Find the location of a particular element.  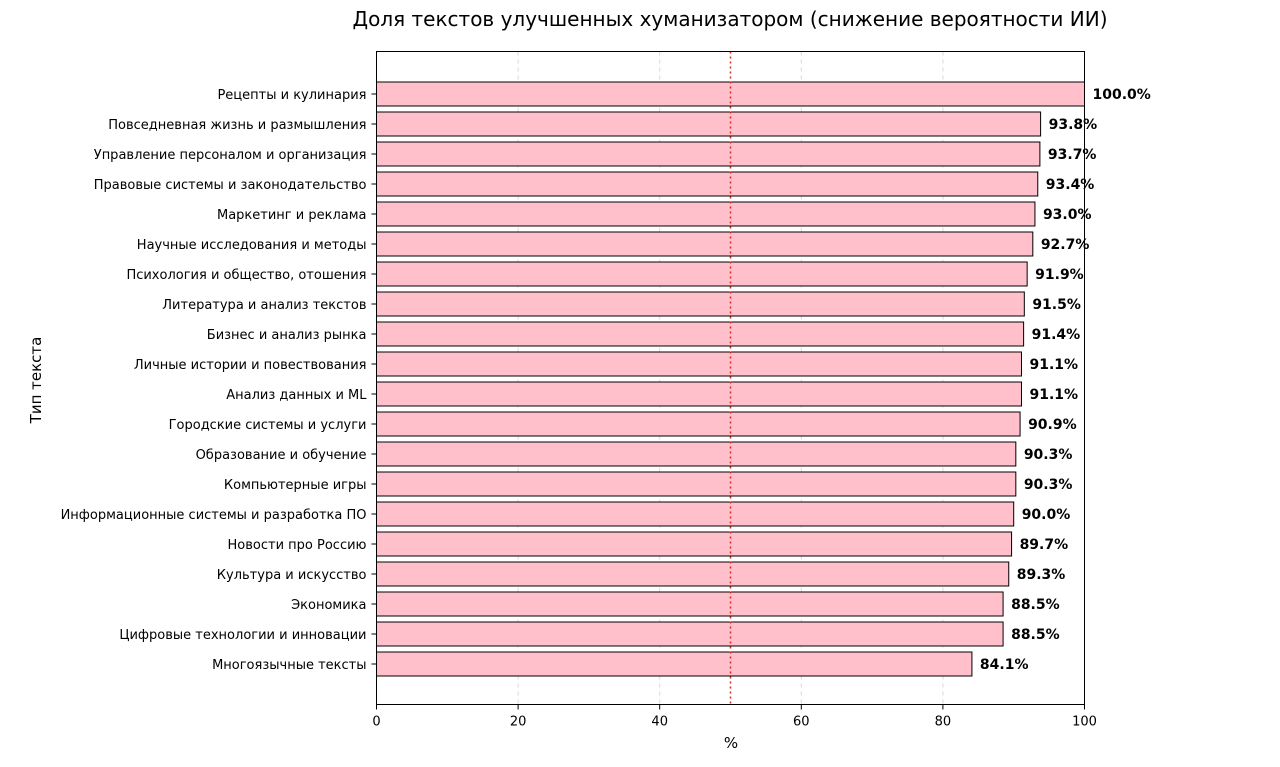

x-axis-ticks: 0 20 40 60 80 100 is located at coordinates (734, 717).